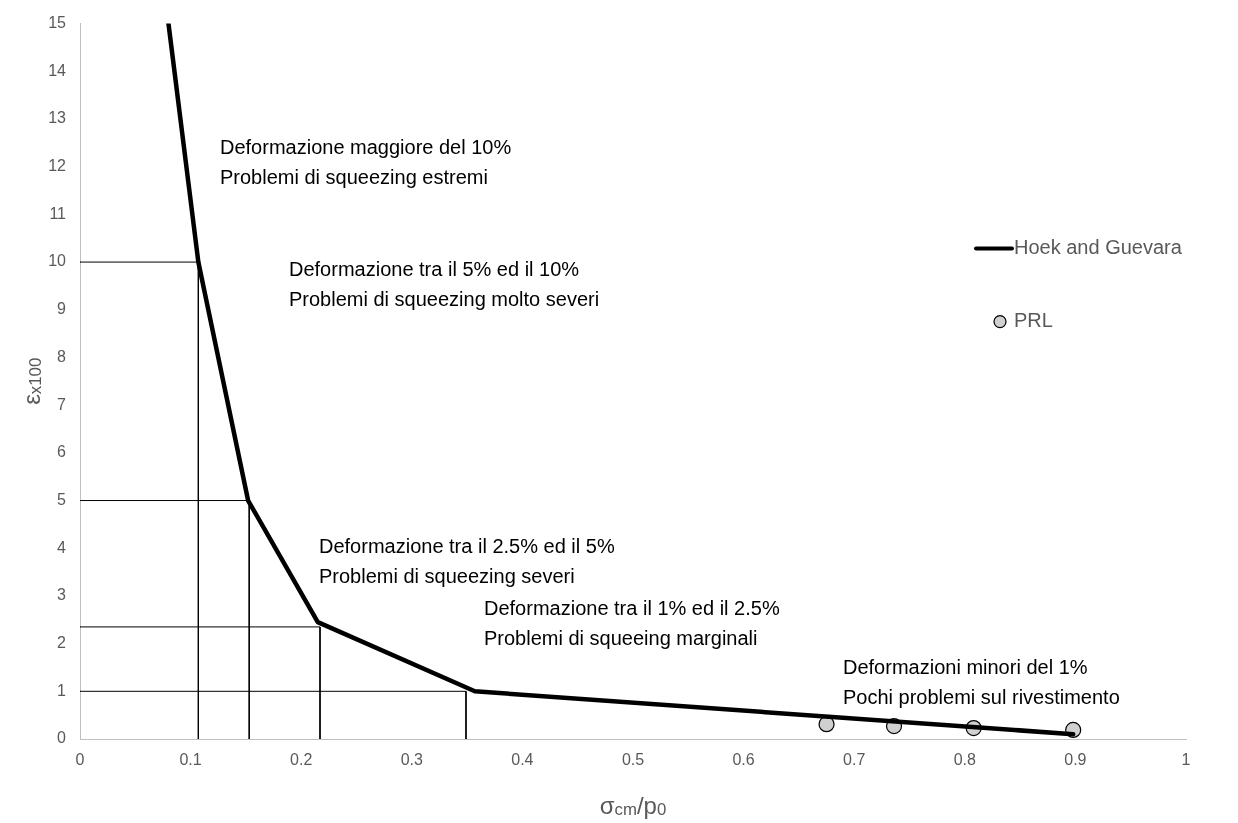 The image size is (1238, 823). Describe the element at coordinates (366, 161) in the screenshot. I see `annotation: Deformazione maggiore del 10% Problemi di squeezing estremi` at that location.